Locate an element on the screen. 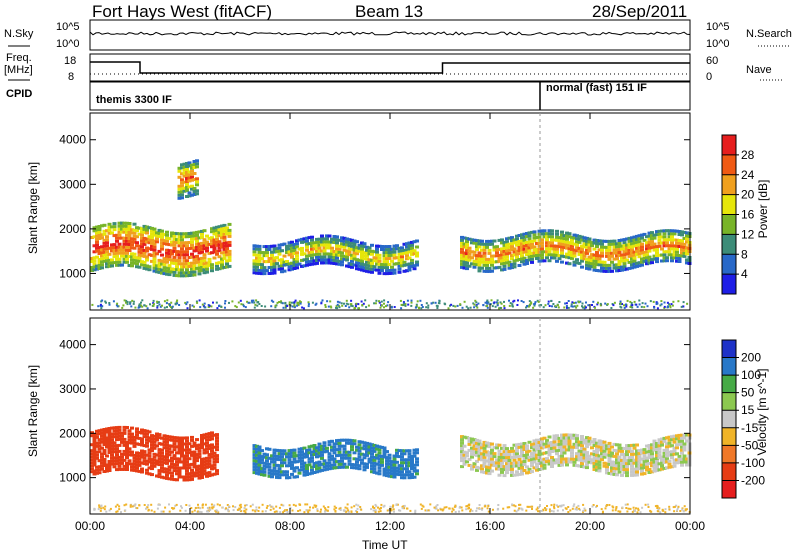 The image size is (800, 554). freq-label: Freq. is located at coordinates (19, 58).